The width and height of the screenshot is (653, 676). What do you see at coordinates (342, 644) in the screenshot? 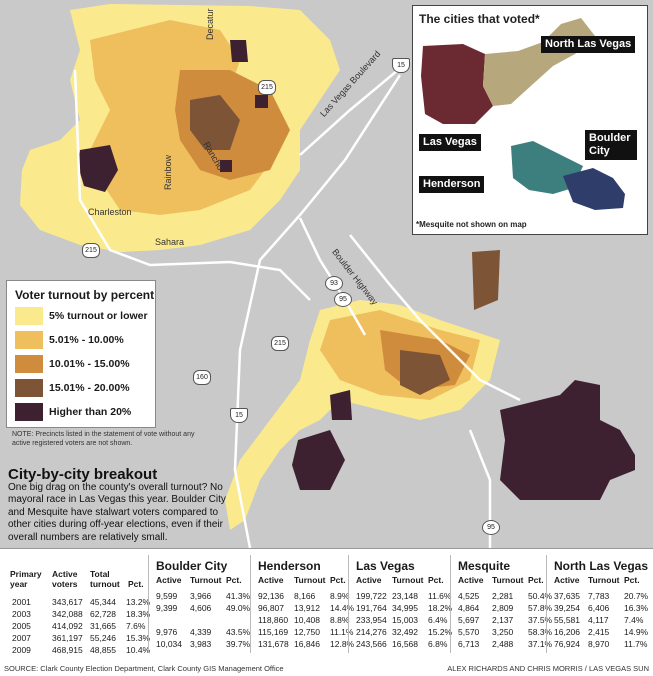
I see `city-cell: 12.8%` at bounding box center [342, 644].